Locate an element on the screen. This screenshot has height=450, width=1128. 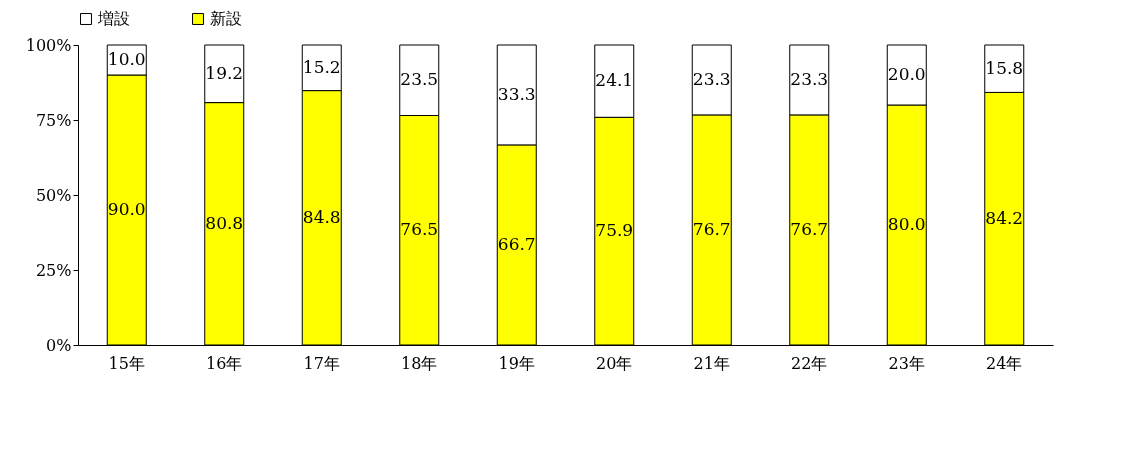
data-label: 66.7 is located at coordinates (516, 243).